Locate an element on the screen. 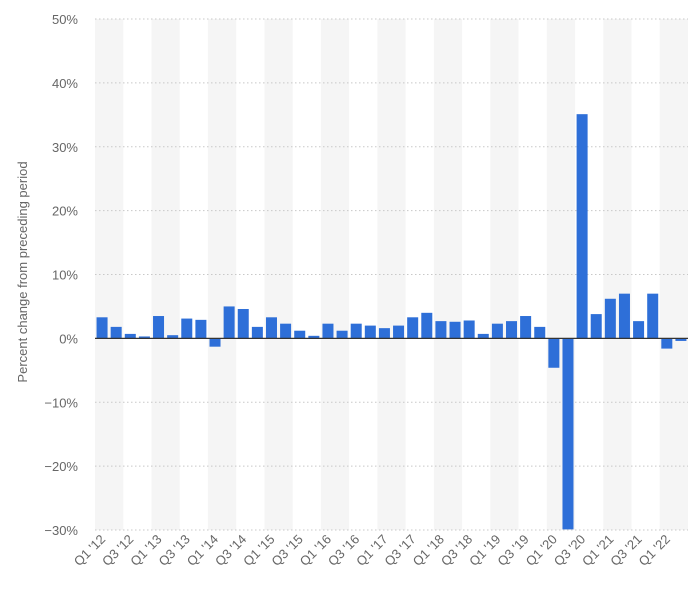 Image resolution: width=700 pixels, height=600 pixels. x-tick-label: Q3 '18 is located at coordinates (456, 550).